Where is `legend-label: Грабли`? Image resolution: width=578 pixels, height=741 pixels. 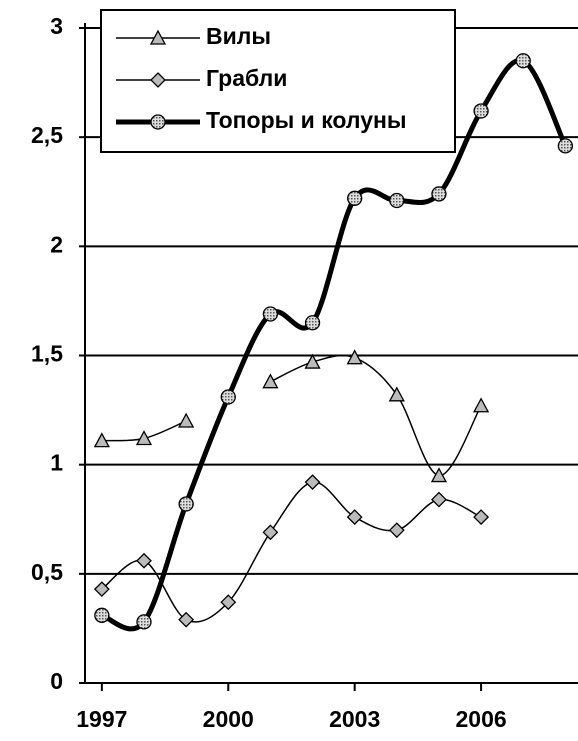
legend-label: Грабли is located at coordinates (246, 78).